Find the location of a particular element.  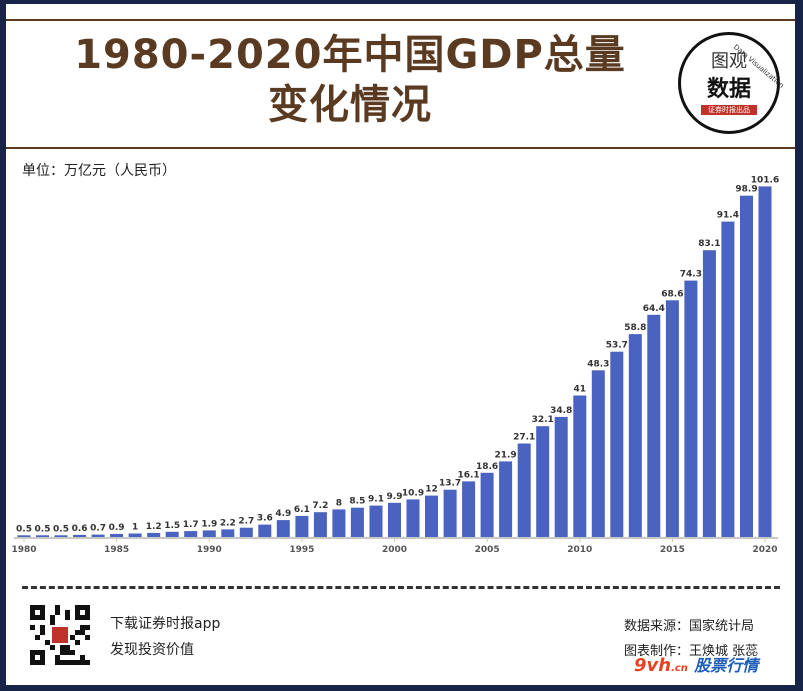

value-label-2007: 27.1 is located at coordinates (524, 438).